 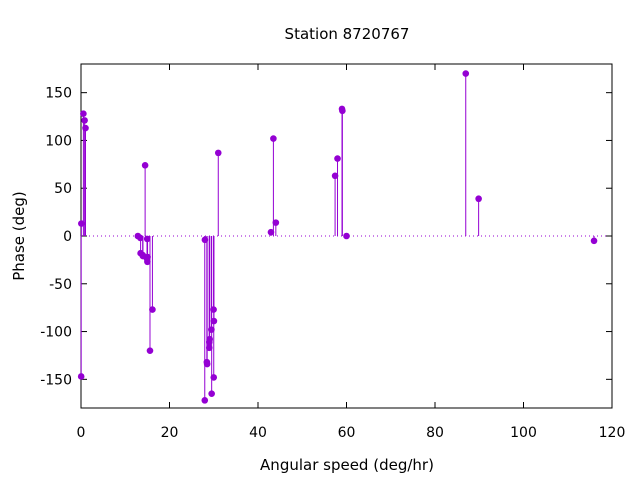 I want to click on x-tick-label: 60, so click(x=347, y=433).